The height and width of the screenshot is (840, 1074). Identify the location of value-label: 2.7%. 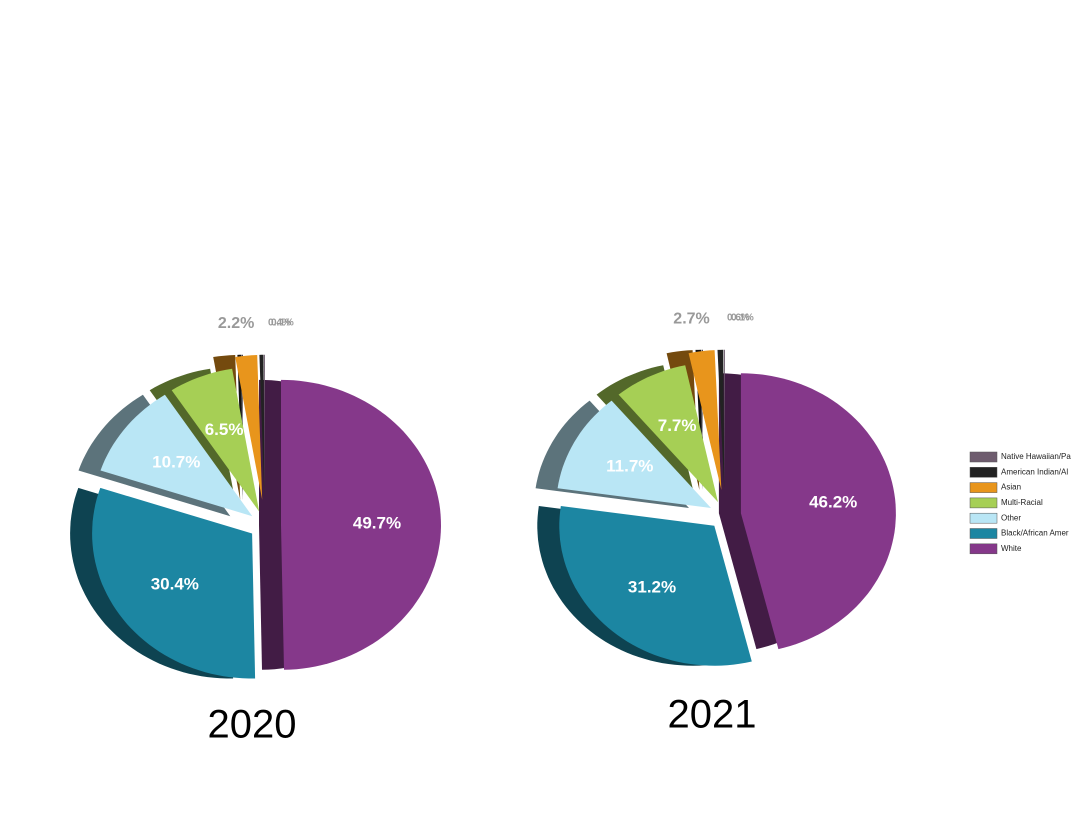
(691, 318).